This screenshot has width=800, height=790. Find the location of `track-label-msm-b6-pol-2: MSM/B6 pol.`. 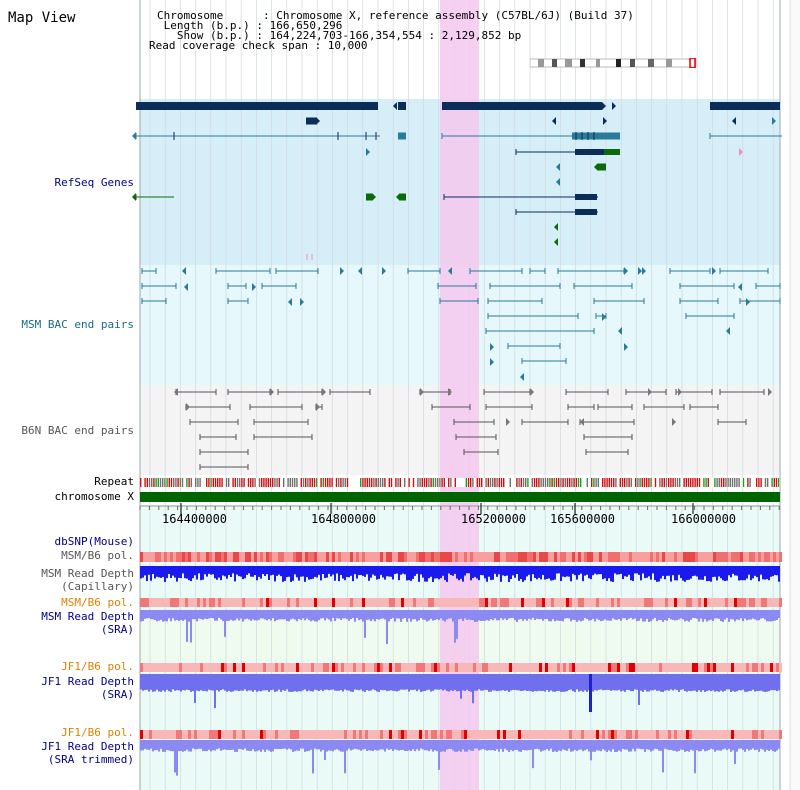

track-label-msm-b6-pol-2: MSM/B6 pol. is located at coordinates (97, 602).